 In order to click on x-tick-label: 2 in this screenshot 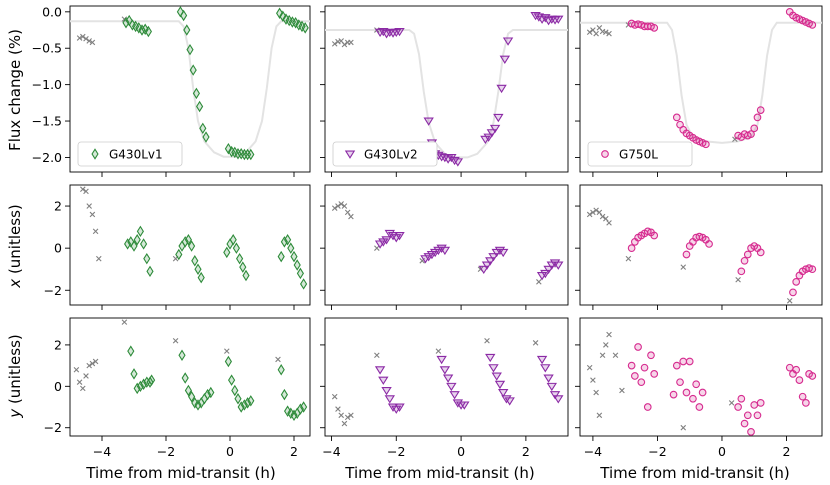, I will do `click(787, 451)`.